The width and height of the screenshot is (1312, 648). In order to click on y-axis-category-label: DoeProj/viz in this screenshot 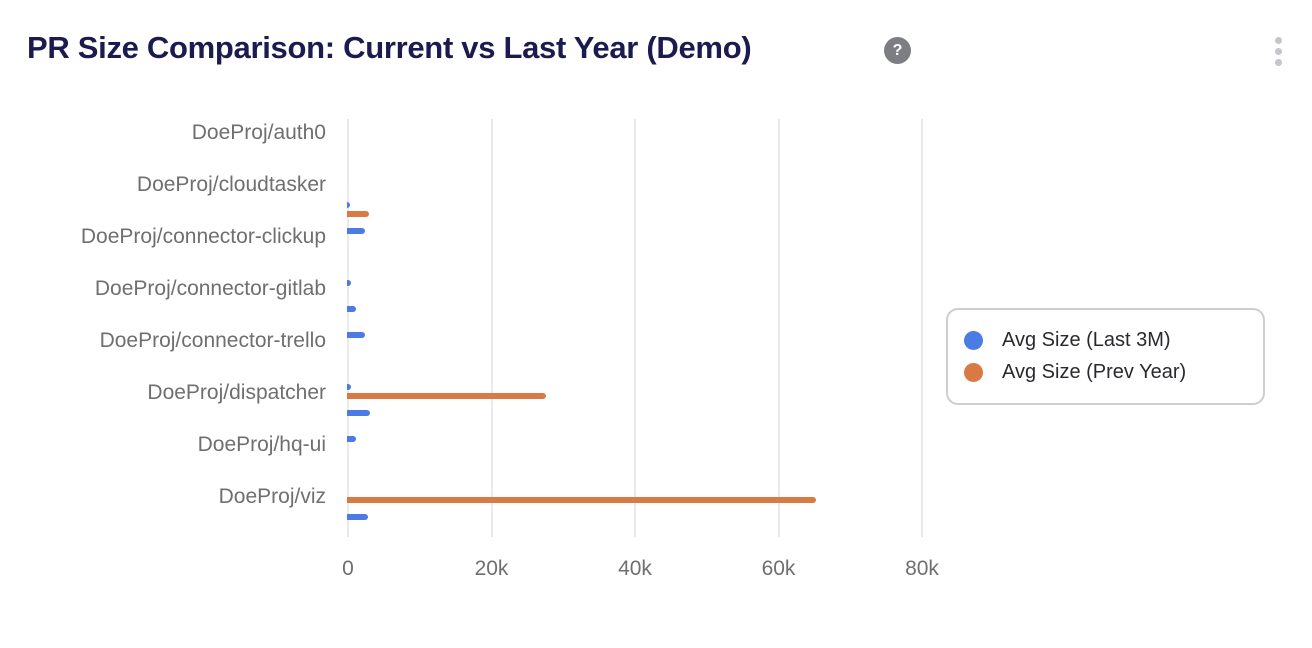, I will do `click(272, 496)`.